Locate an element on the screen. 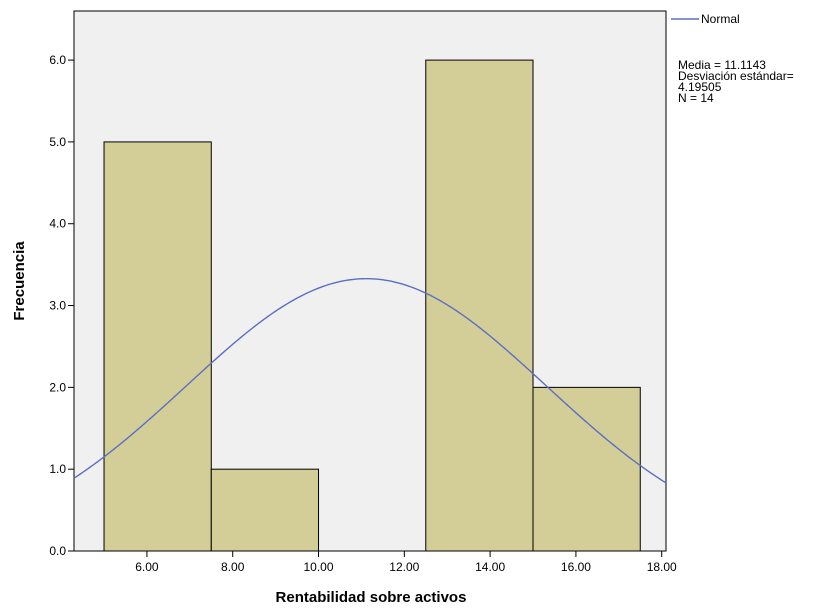 The height and width of the screenshot is (610, 833). y-tick-label: 3.0 is located at coordinates (57, 306).